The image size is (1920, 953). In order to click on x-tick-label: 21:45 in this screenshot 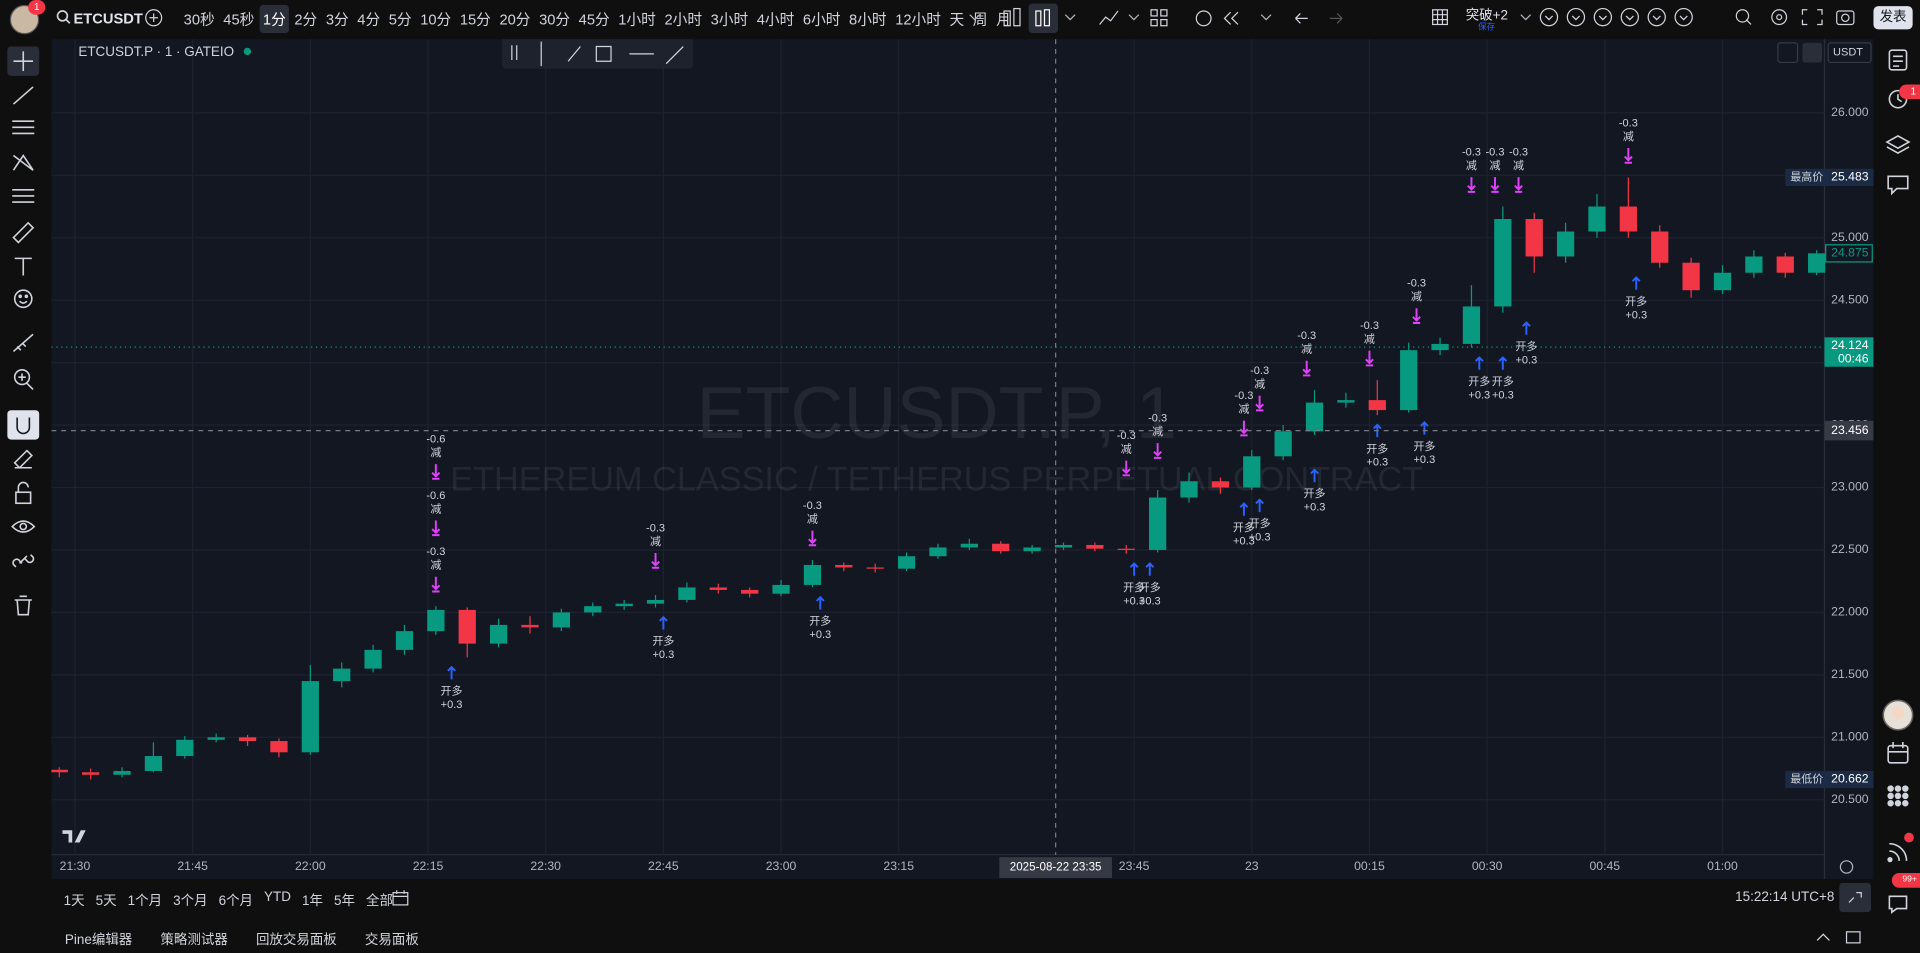, I will do `click(192, 866)`.